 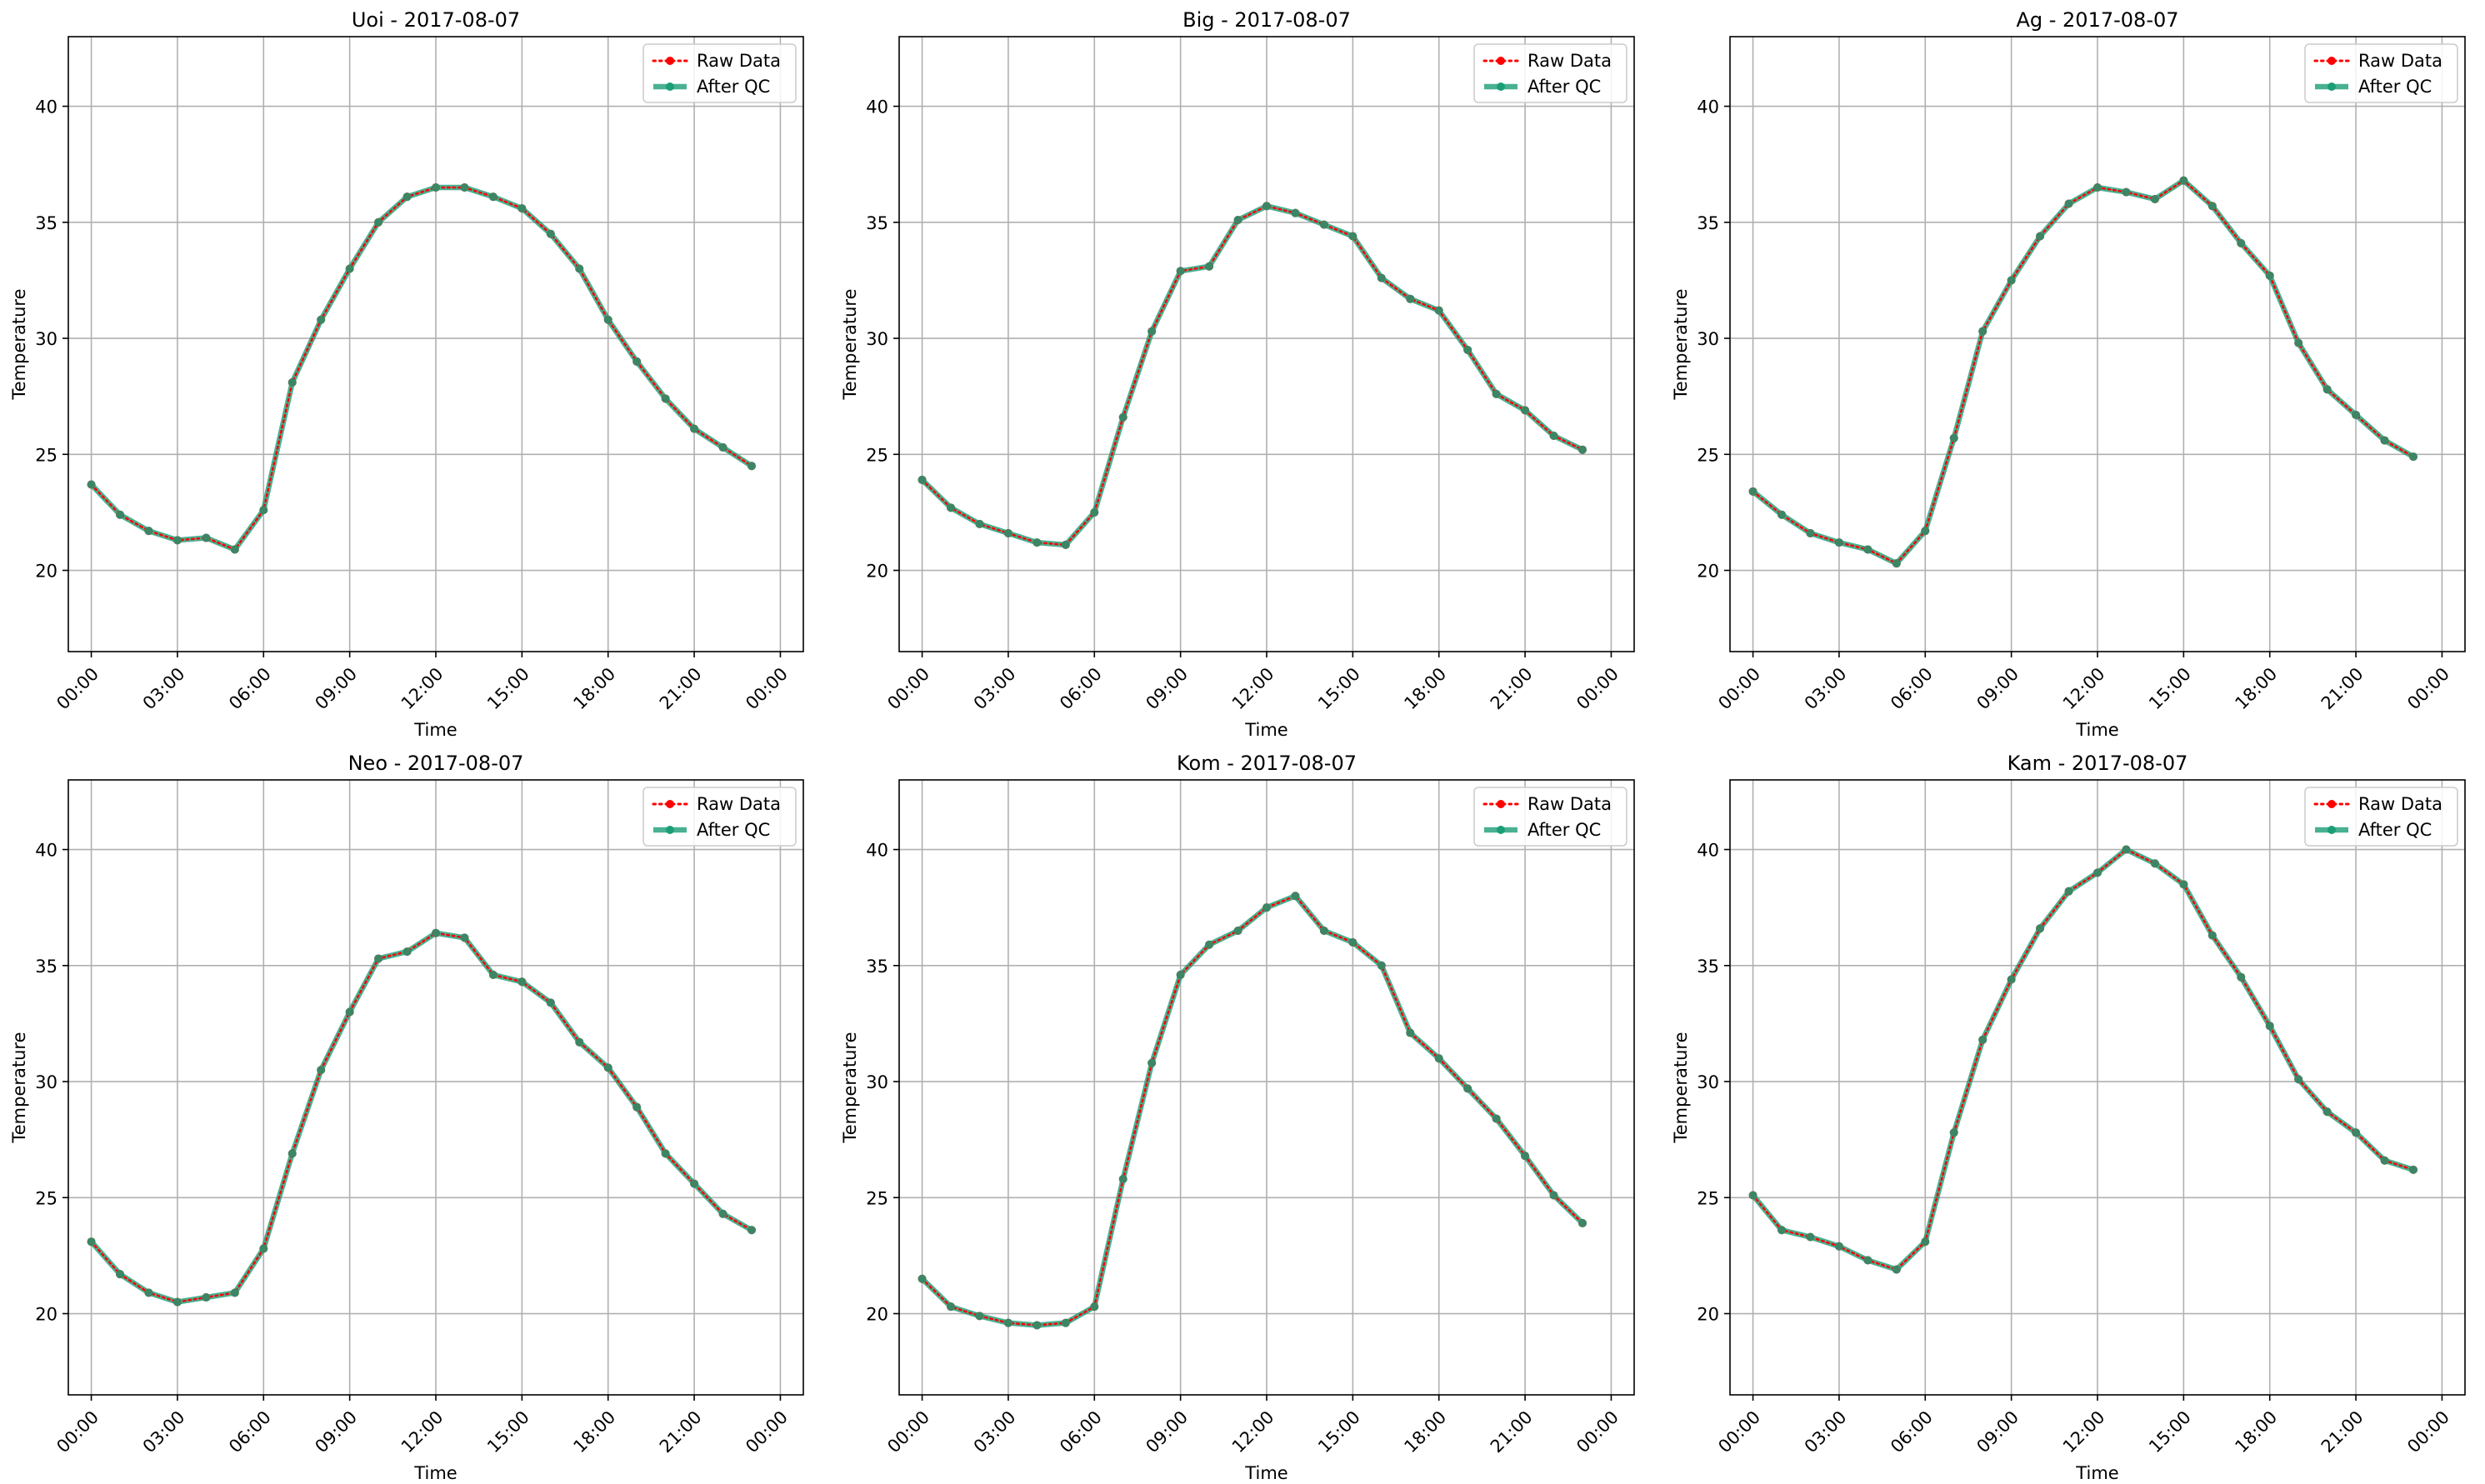 I want to click on legend-label-after-qc: After QC, so click(x=2395, y=830).